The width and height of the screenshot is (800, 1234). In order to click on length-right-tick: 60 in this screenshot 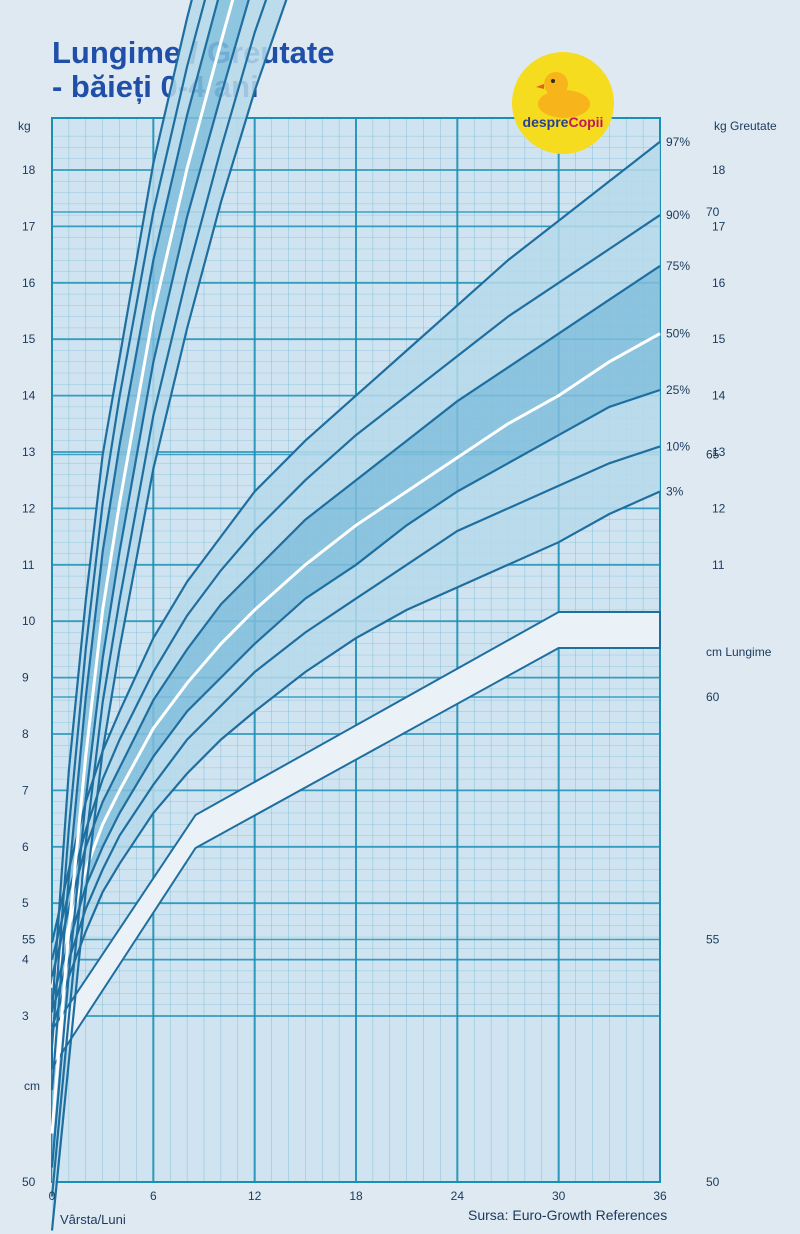, I will do `click(713, 697)`.